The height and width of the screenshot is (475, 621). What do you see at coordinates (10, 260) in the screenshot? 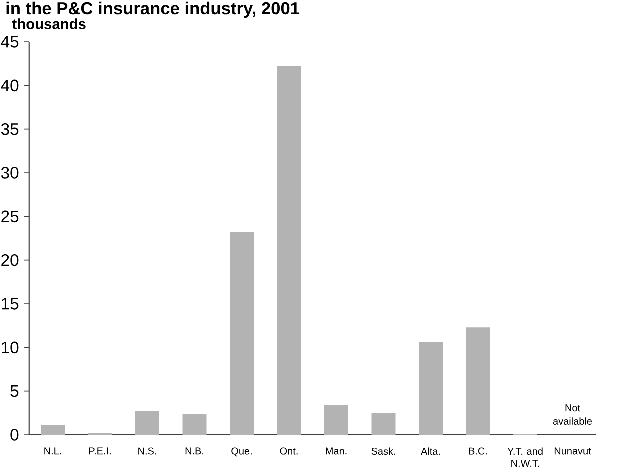
I see `y-tick-label: 20` at bounding box center [10, 260].